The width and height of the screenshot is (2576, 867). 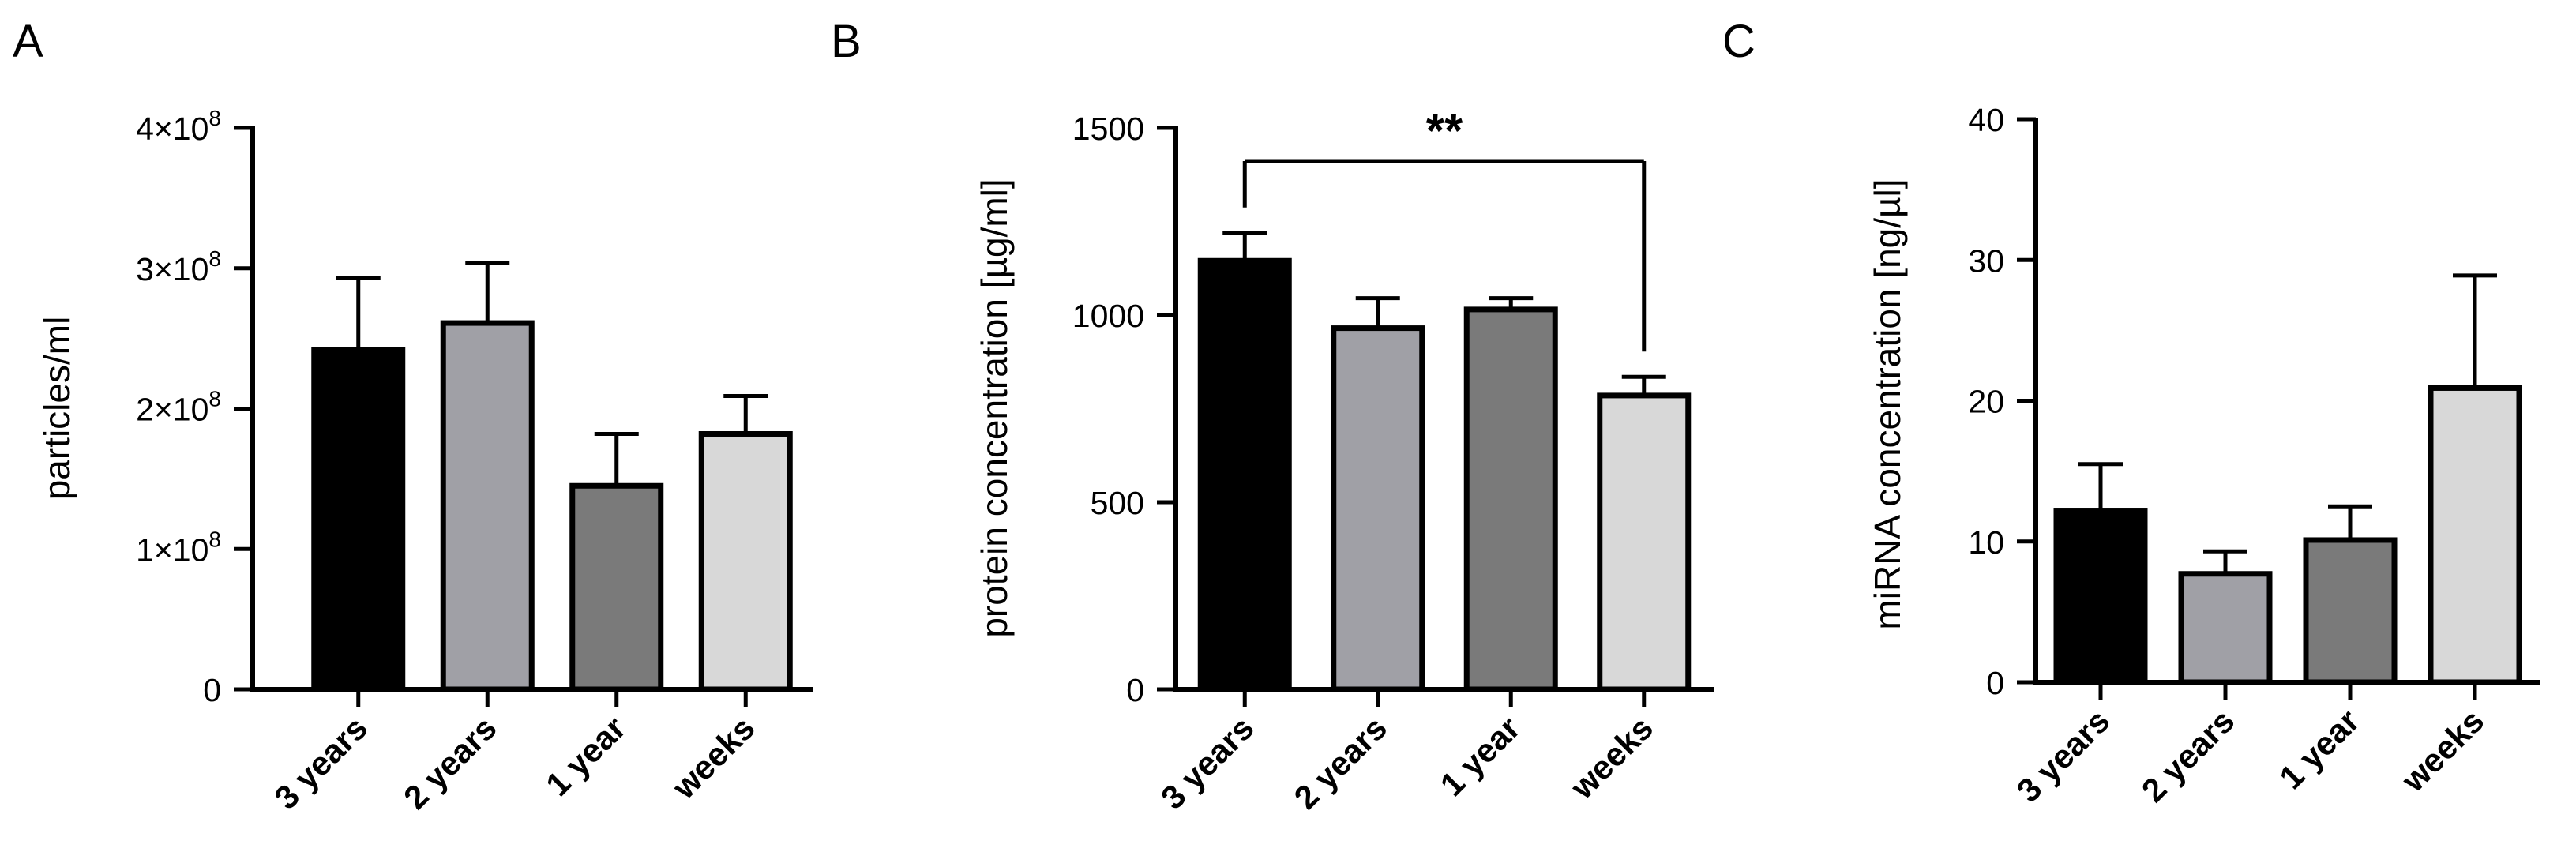 I want to click on y-axis-title: particles/ml, so click(x=56, y=409).